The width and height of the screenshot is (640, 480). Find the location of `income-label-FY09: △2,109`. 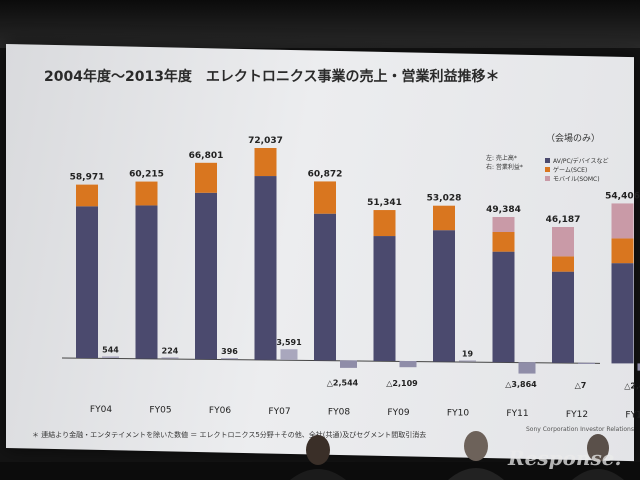

income-label-FY09: △2,109 is located at coordinates (402, 383).